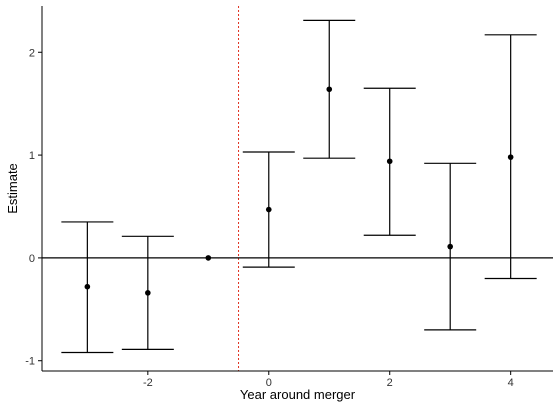  Describe the element at coordinates (33, 207) in the screenshot. I see `y-axis-ticks: -1 0 1 2` at that location.